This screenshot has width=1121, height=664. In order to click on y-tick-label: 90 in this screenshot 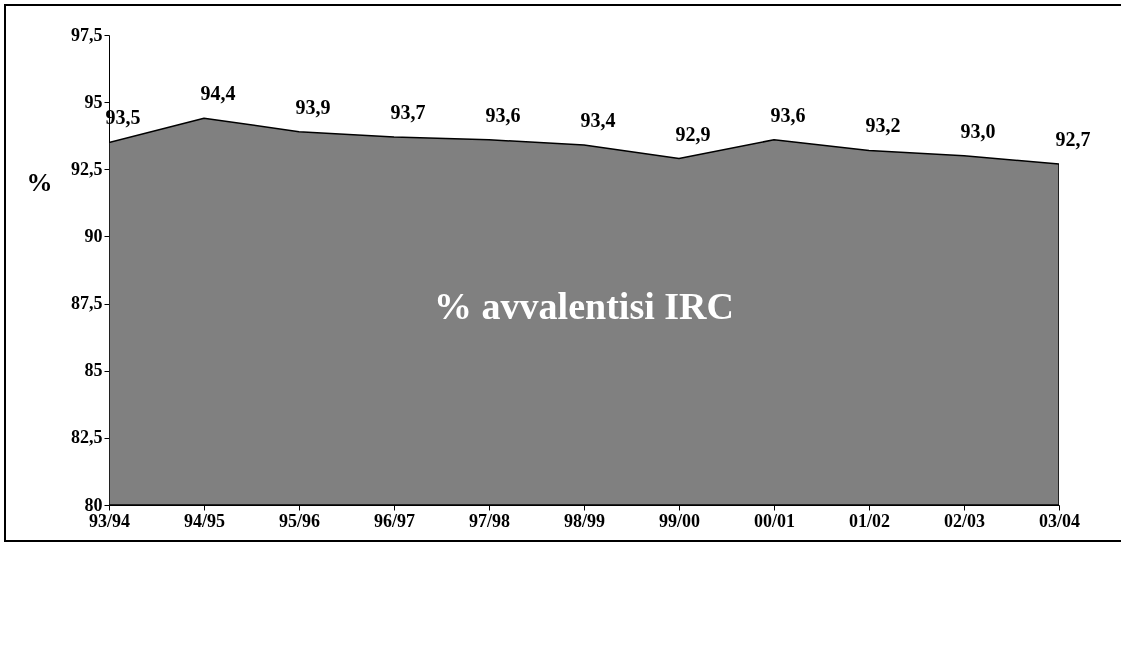, I will do `click(93, 235)`.